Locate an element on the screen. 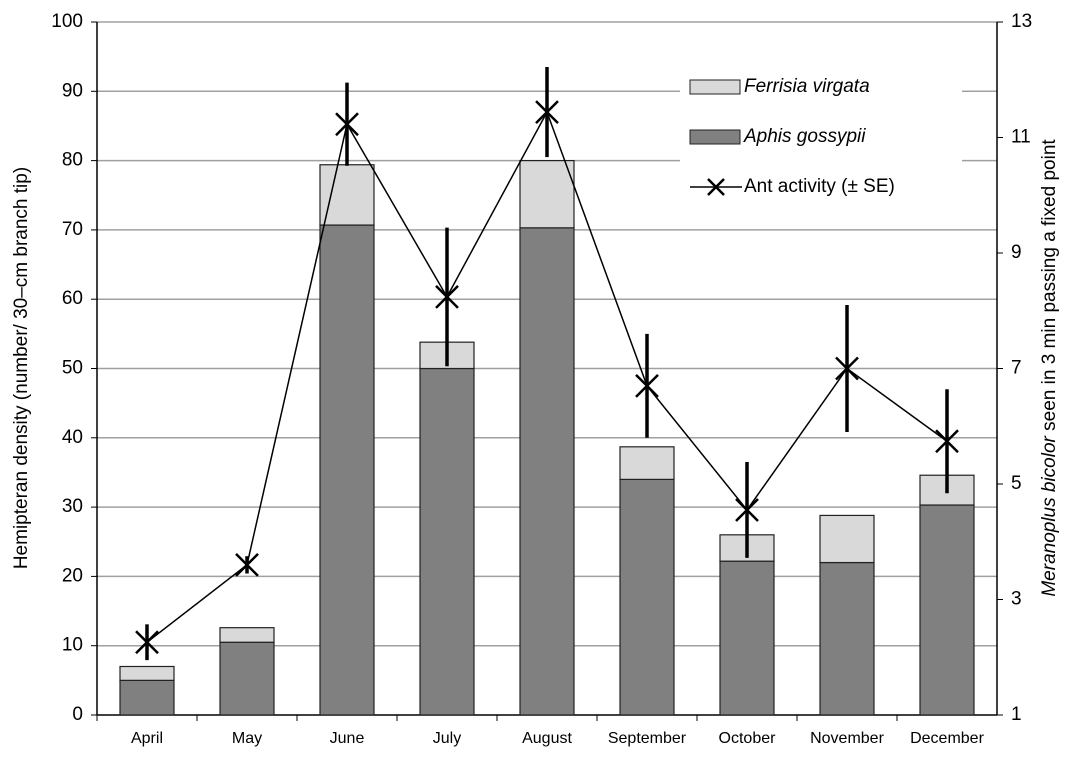 The height and width of the screenshot is (769, 1065). y2-tick-label: 13 is located at coordinates (1021, 21).